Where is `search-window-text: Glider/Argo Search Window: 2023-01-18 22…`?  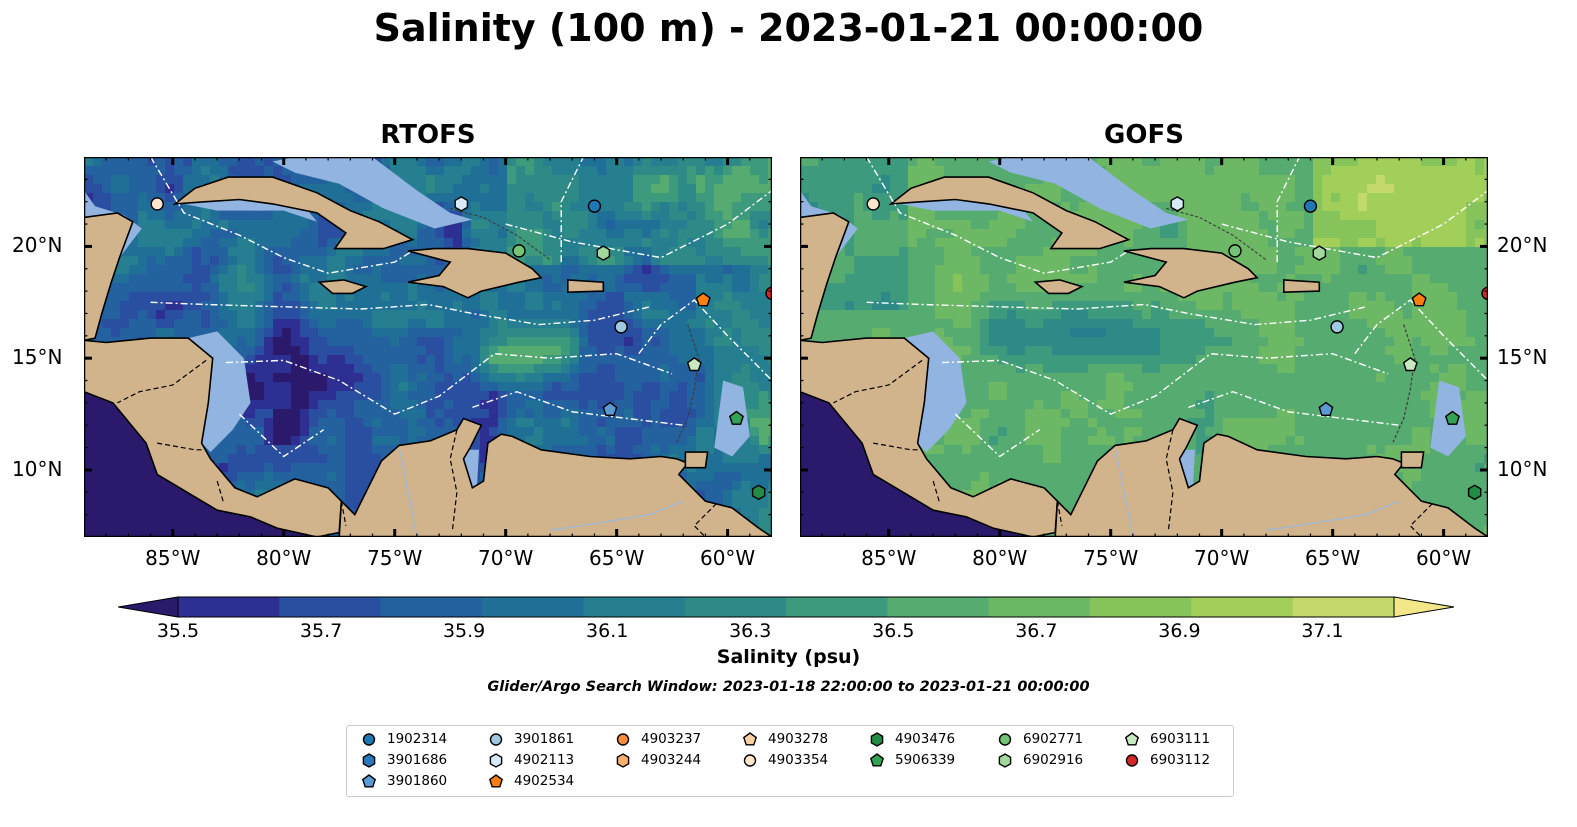
search-window-text: Glider/Argo Search Window: 2023-01-18 22… is located at coordinates (788, 687).